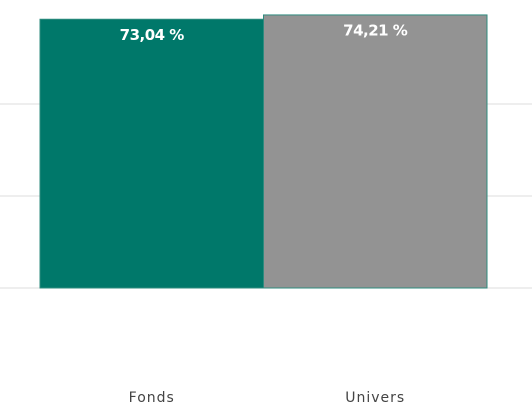 This screenshot has height=407, width=532. I want to click on x-tick-label: Univers, so click(375, 398).